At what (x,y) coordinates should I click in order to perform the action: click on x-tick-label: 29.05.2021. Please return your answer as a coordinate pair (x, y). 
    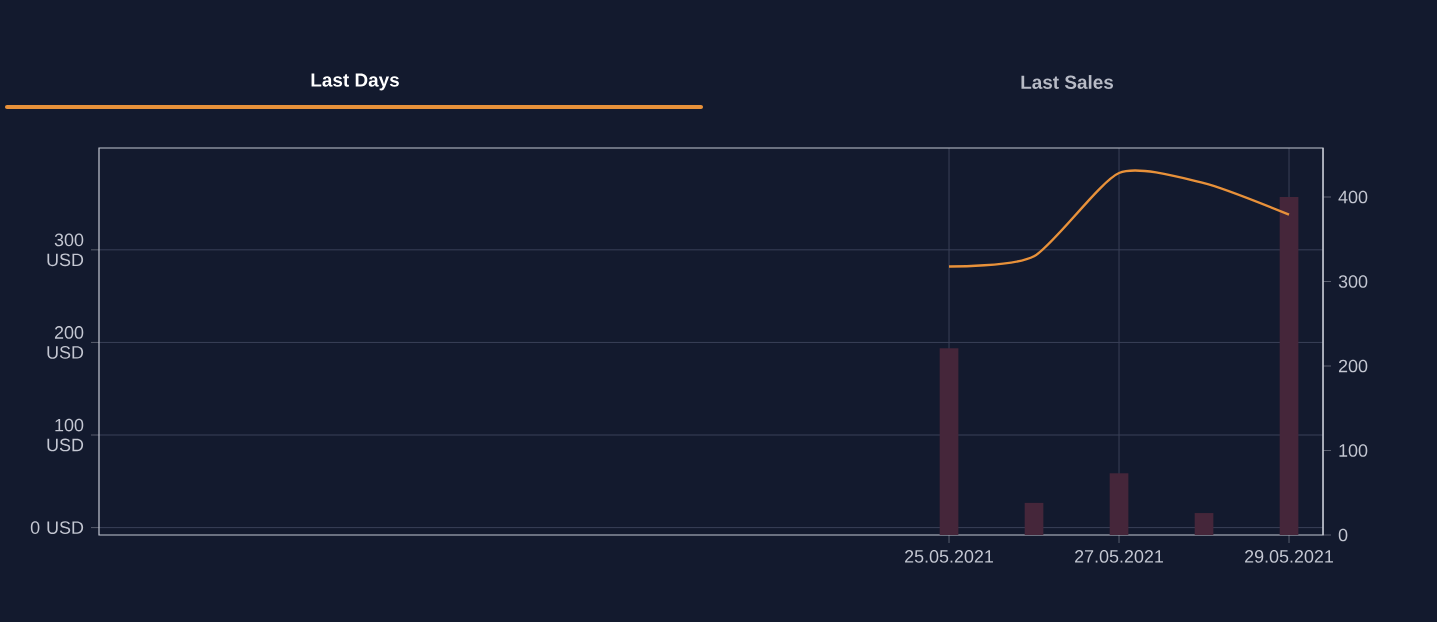
    Looking at the image, I should click on (1289, 556).